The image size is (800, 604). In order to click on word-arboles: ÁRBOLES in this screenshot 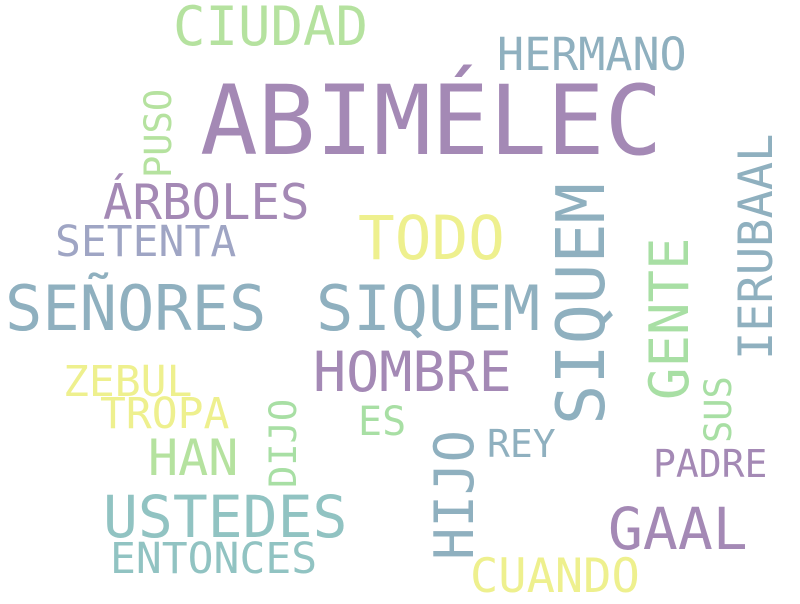, I will do `click(206, 202)`.